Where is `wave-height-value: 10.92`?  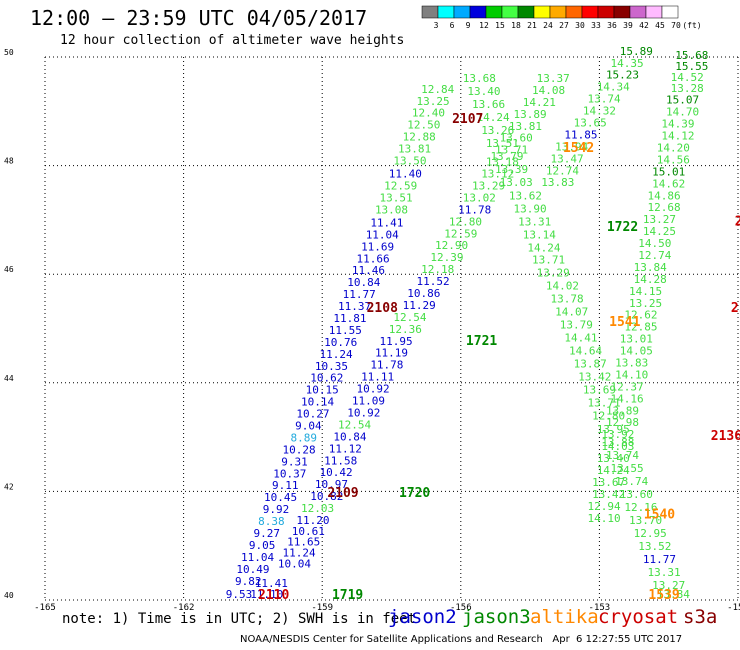 wave-height-value: 10.92 is located at coordinates (372, 389).